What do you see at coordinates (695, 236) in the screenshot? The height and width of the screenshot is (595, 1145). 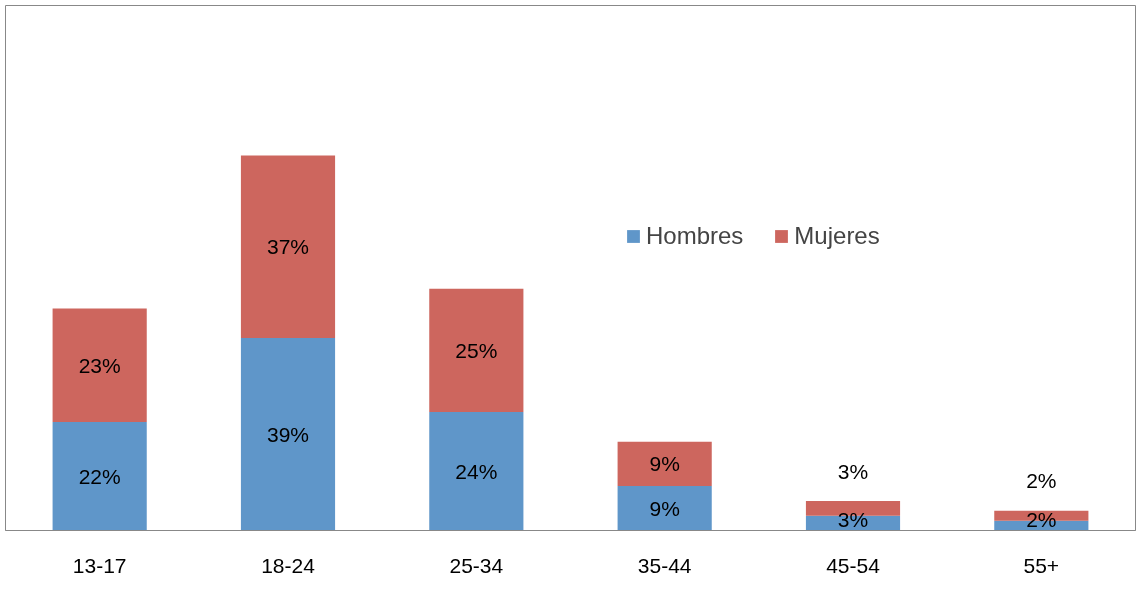 I see `legend-label: Hombres` at bounding box center [695, 236].